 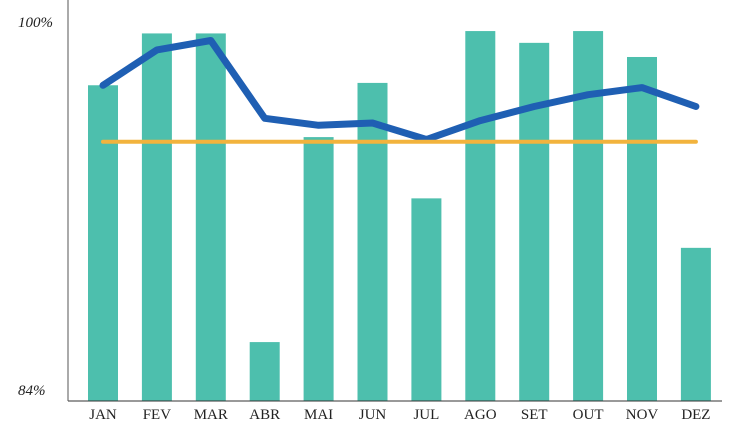 I want to click on bar-set, so click(x=534, y=221).